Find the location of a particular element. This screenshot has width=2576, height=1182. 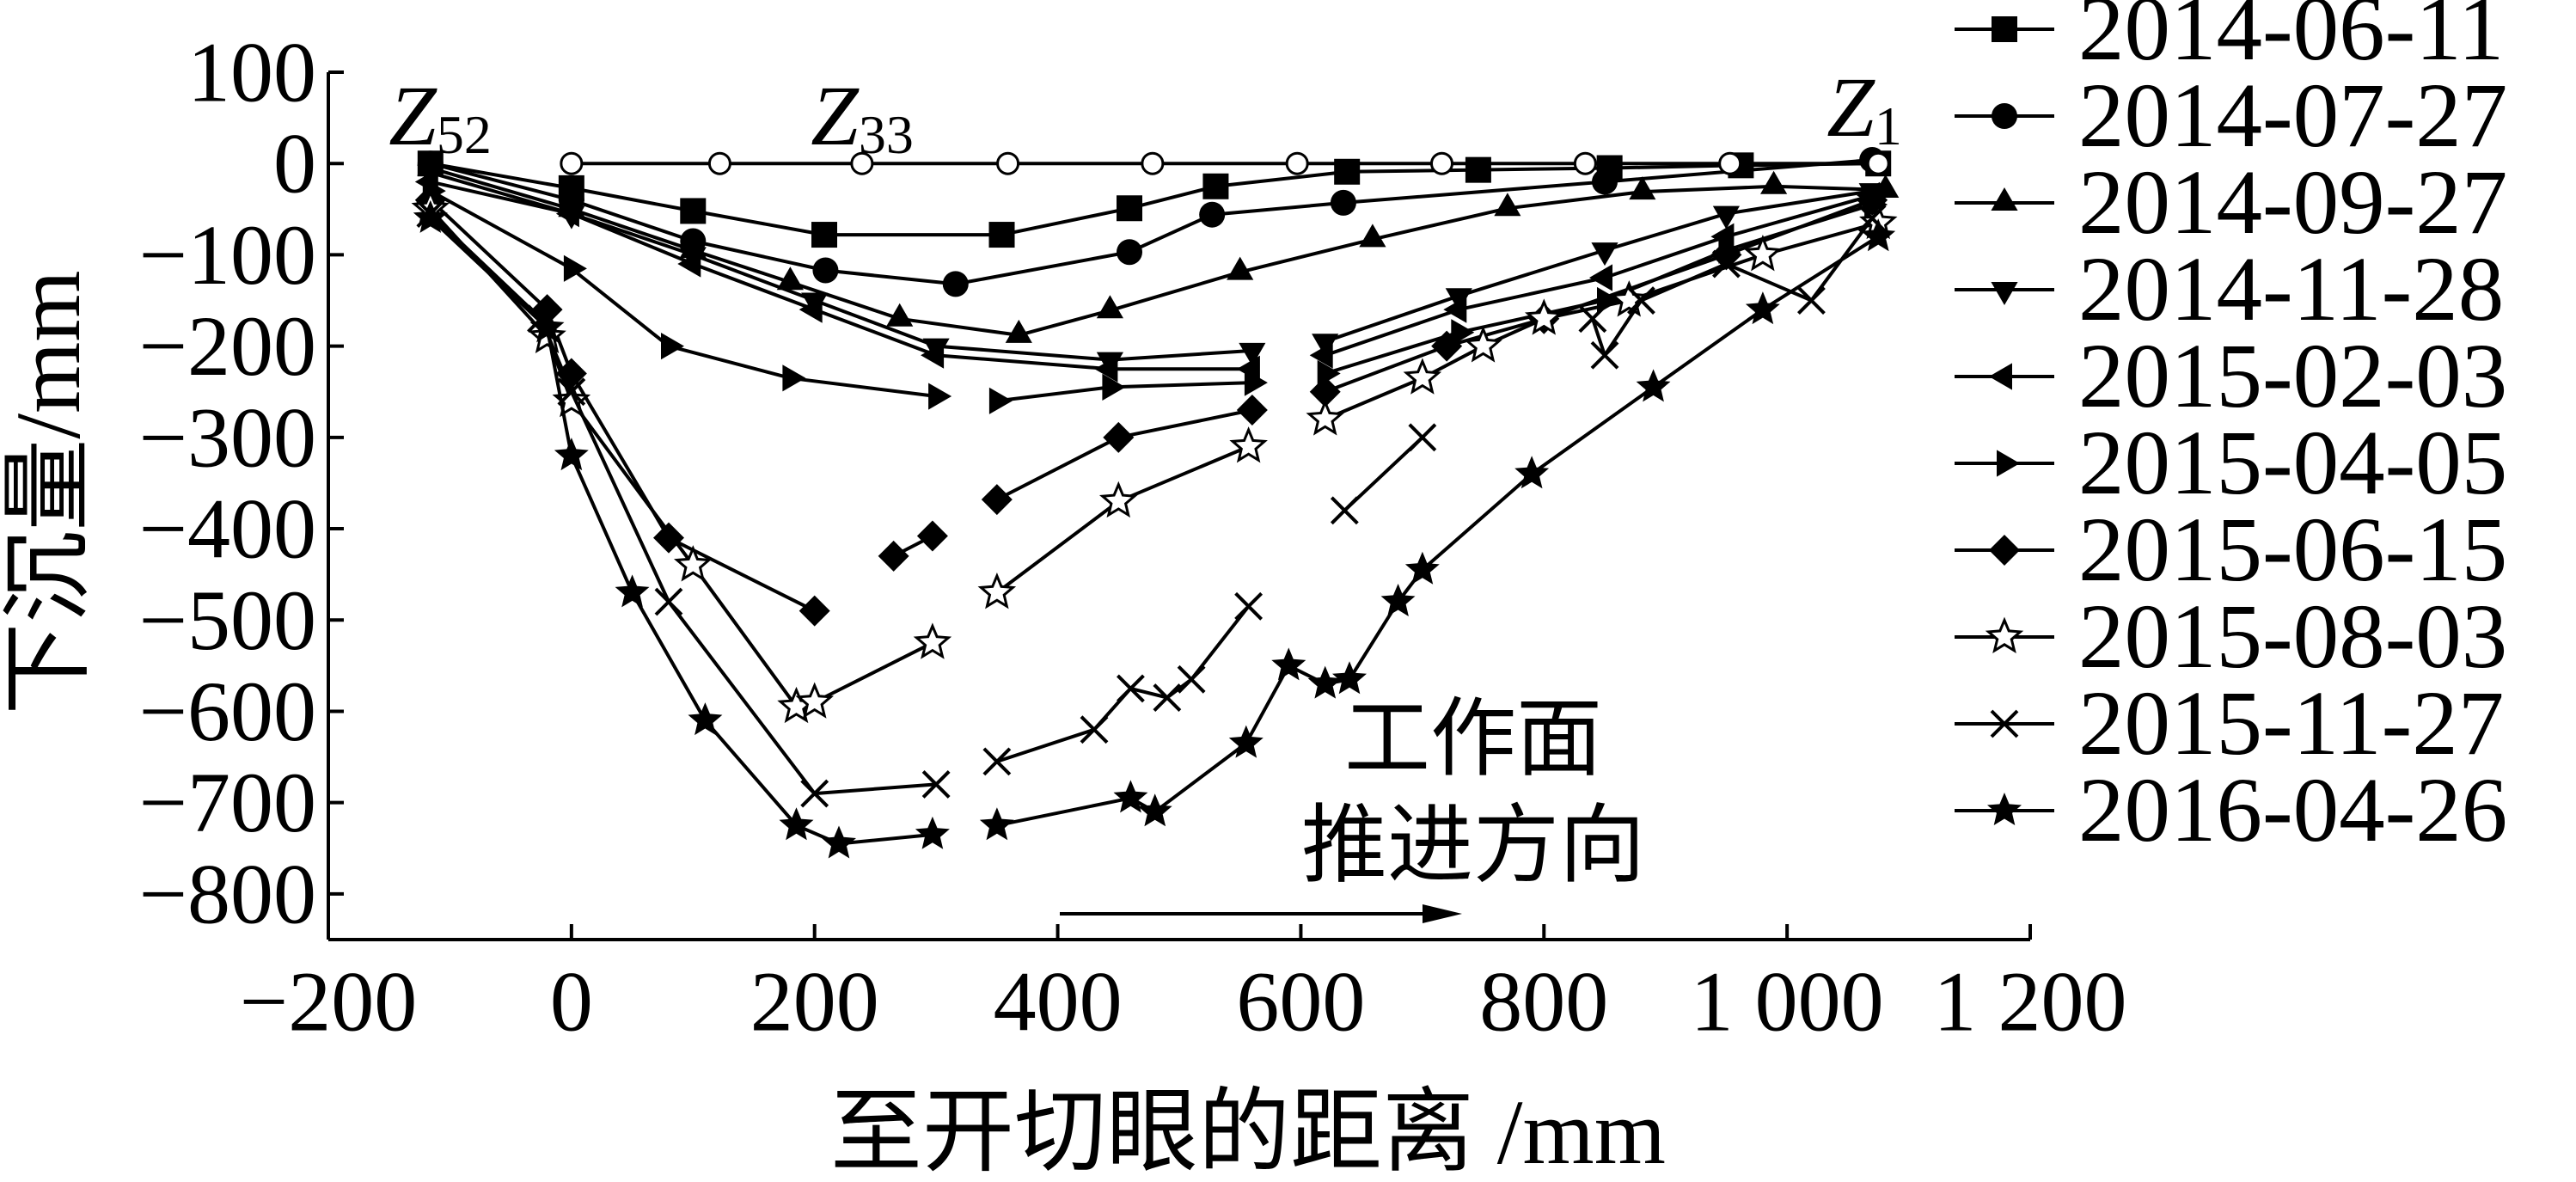

legend-label: 2014-07-27 is located at coordinates (2292, 116).